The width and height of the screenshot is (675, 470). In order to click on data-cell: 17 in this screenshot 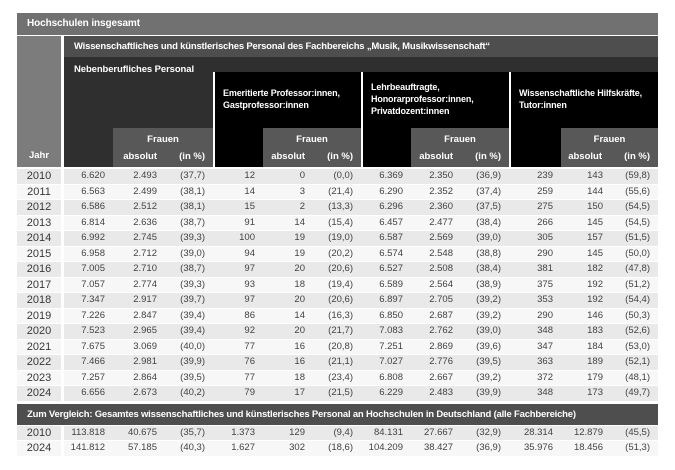, I will do `click(288, 393)`.